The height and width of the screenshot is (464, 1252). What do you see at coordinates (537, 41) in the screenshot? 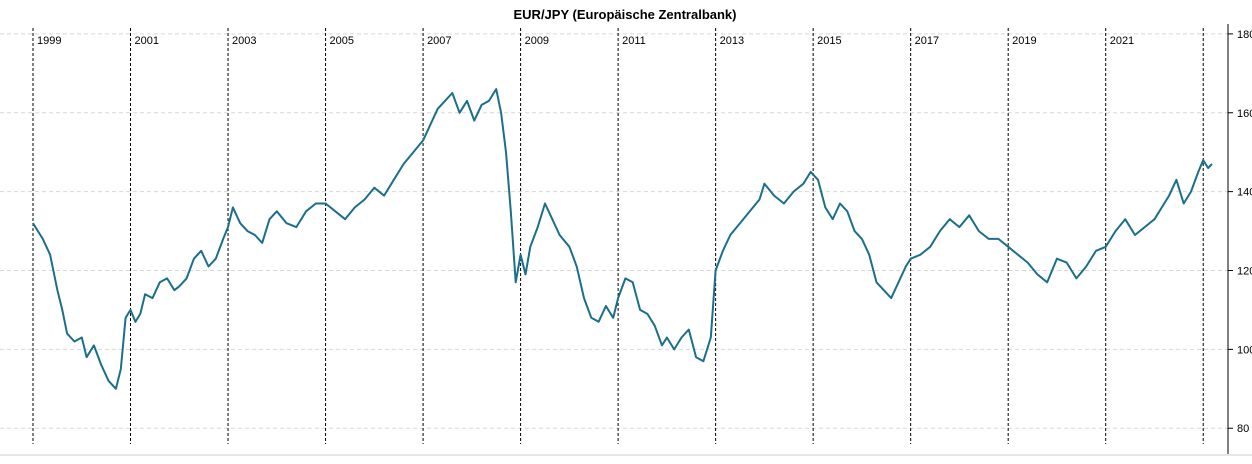
I see `year-label-2009: 2009` at bounding box center [537, 41].